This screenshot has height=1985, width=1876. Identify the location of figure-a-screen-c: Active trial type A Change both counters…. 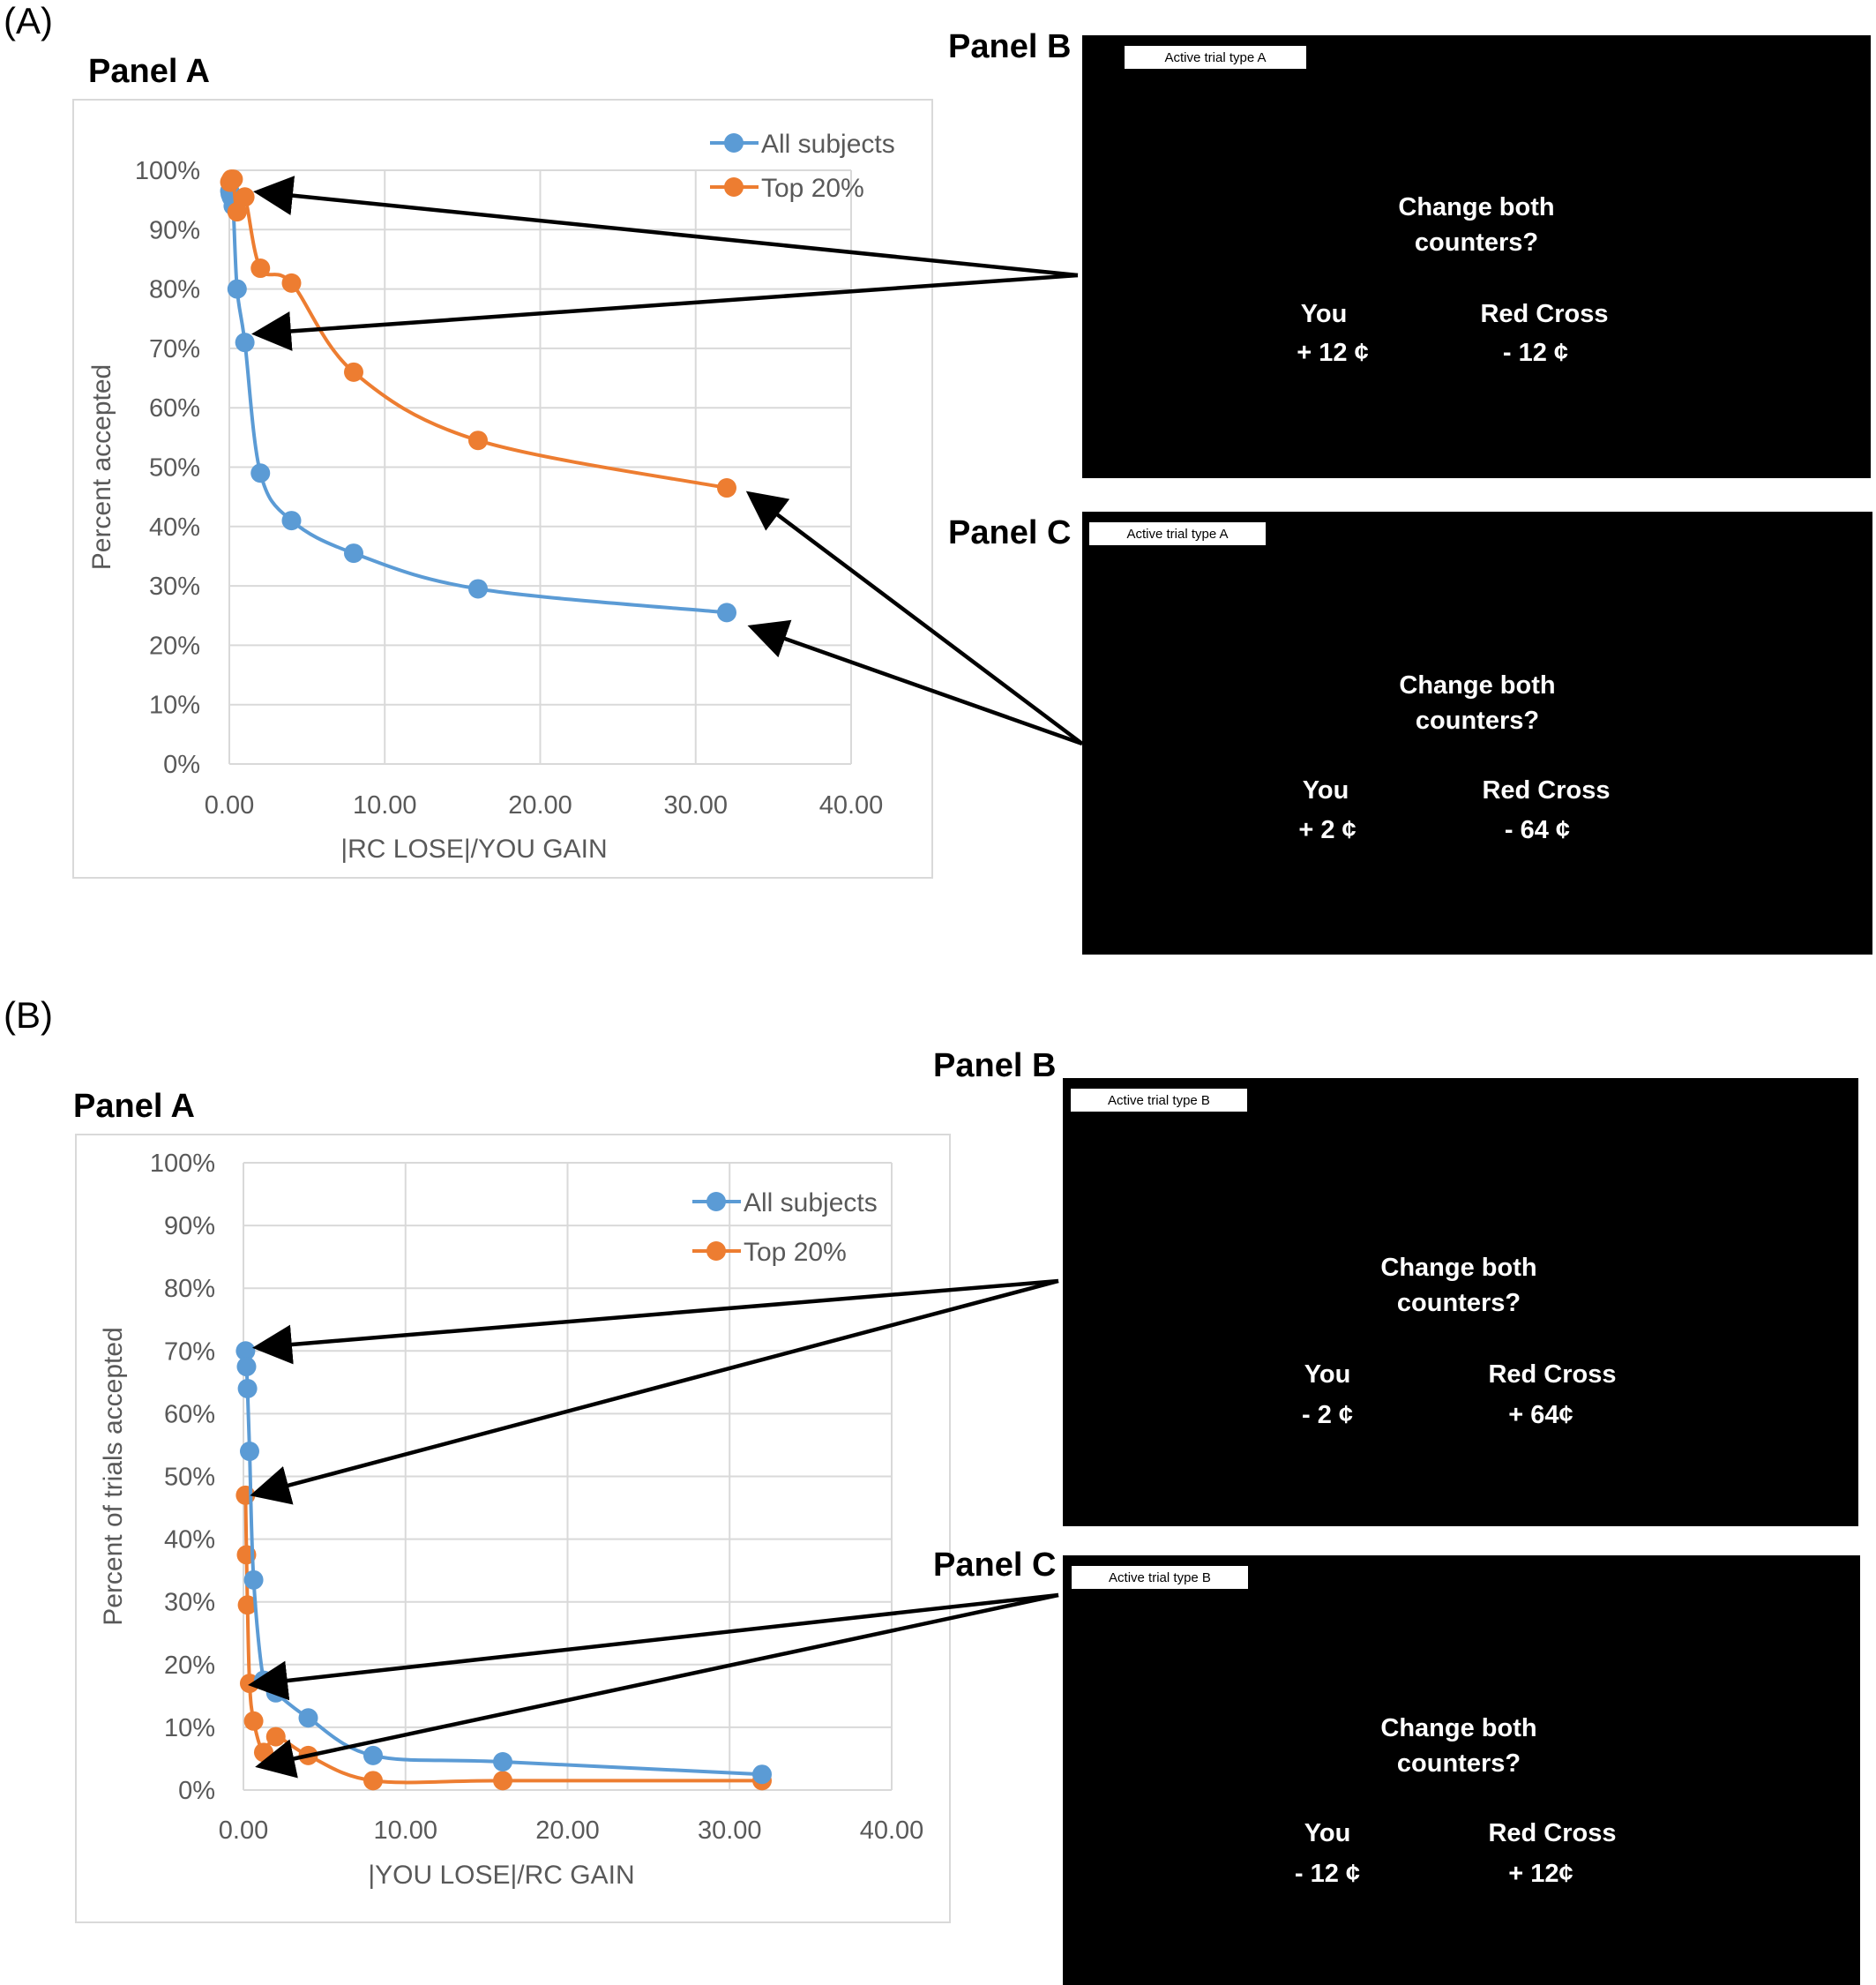
(1477, 733).